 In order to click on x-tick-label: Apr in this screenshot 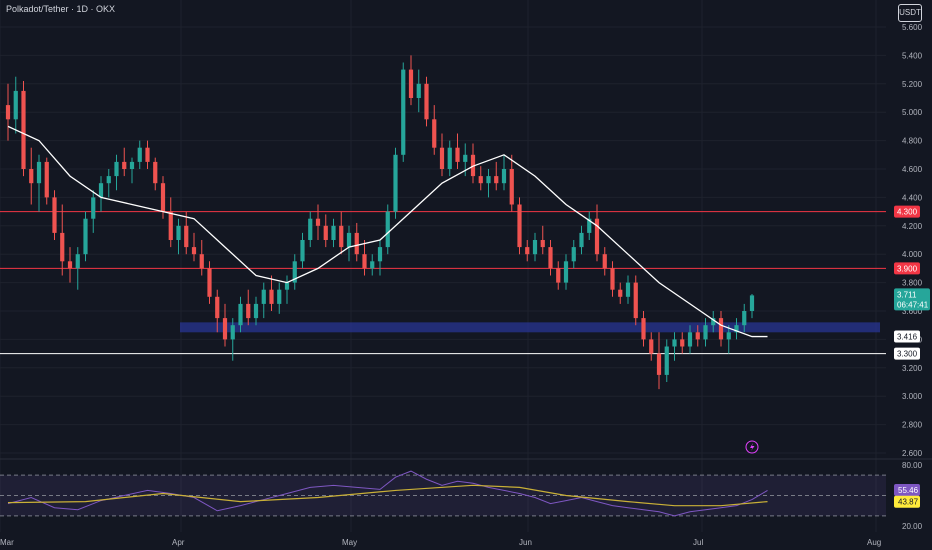, I will do `click(178, 542)`.